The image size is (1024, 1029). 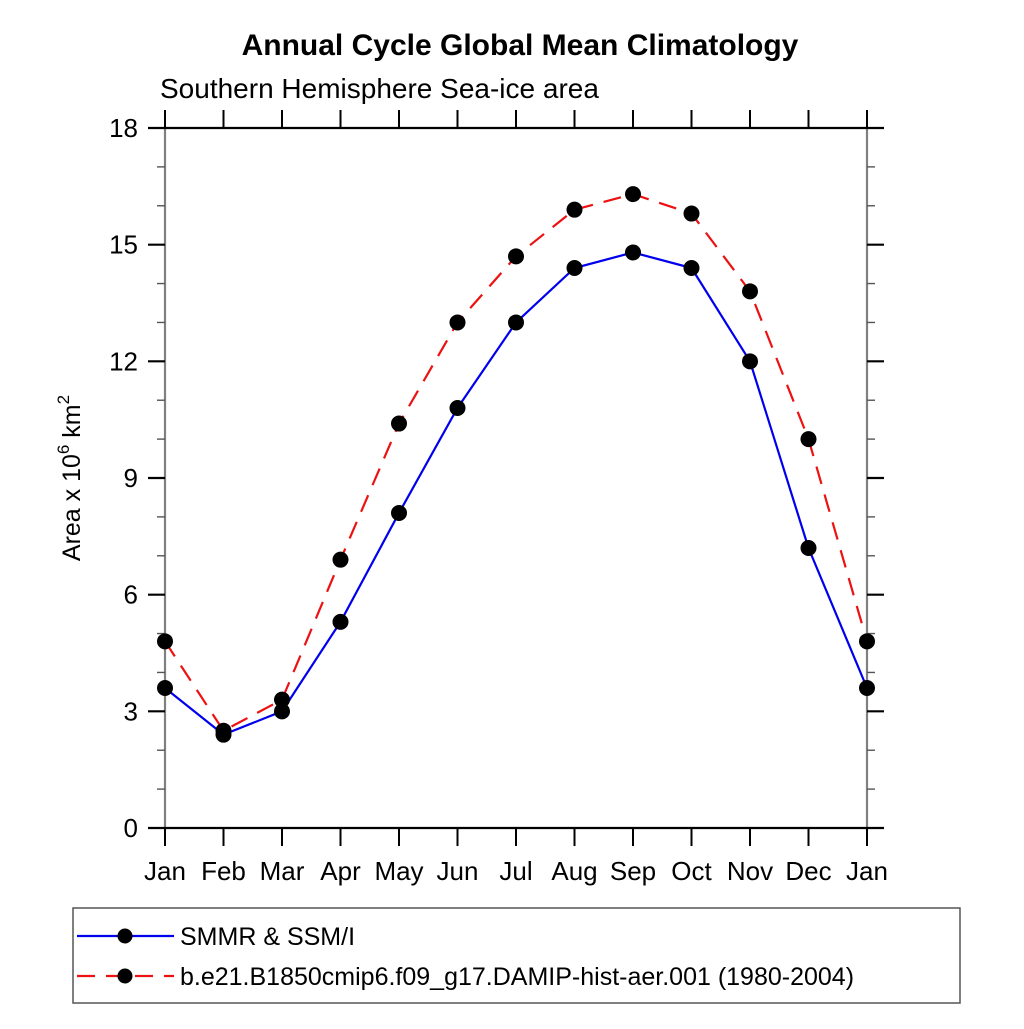 I want to click on y-axis-title: Area x 106 km2, so click(x=70, y=478).